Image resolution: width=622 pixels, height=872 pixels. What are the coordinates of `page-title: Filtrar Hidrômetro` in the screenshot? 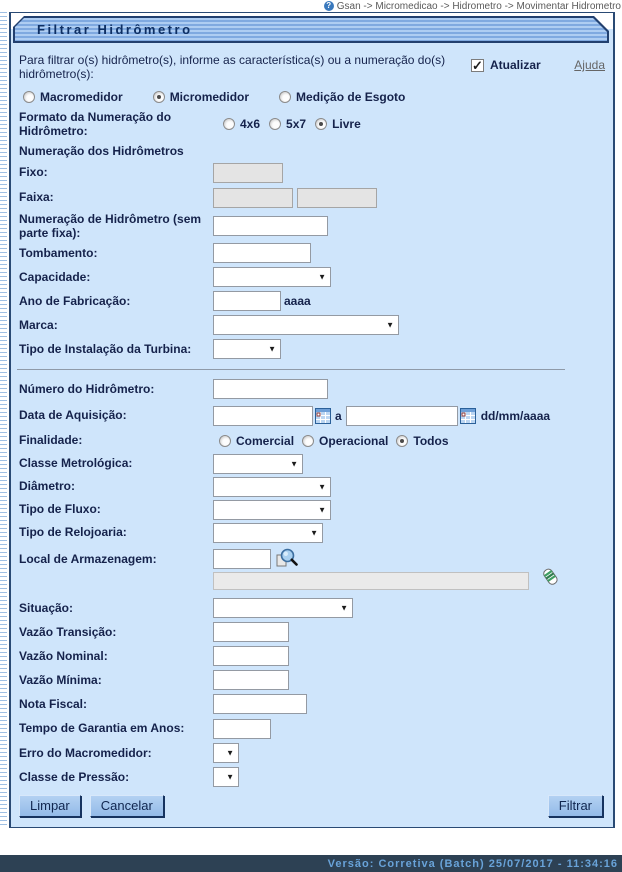 It's located at (115, 29).